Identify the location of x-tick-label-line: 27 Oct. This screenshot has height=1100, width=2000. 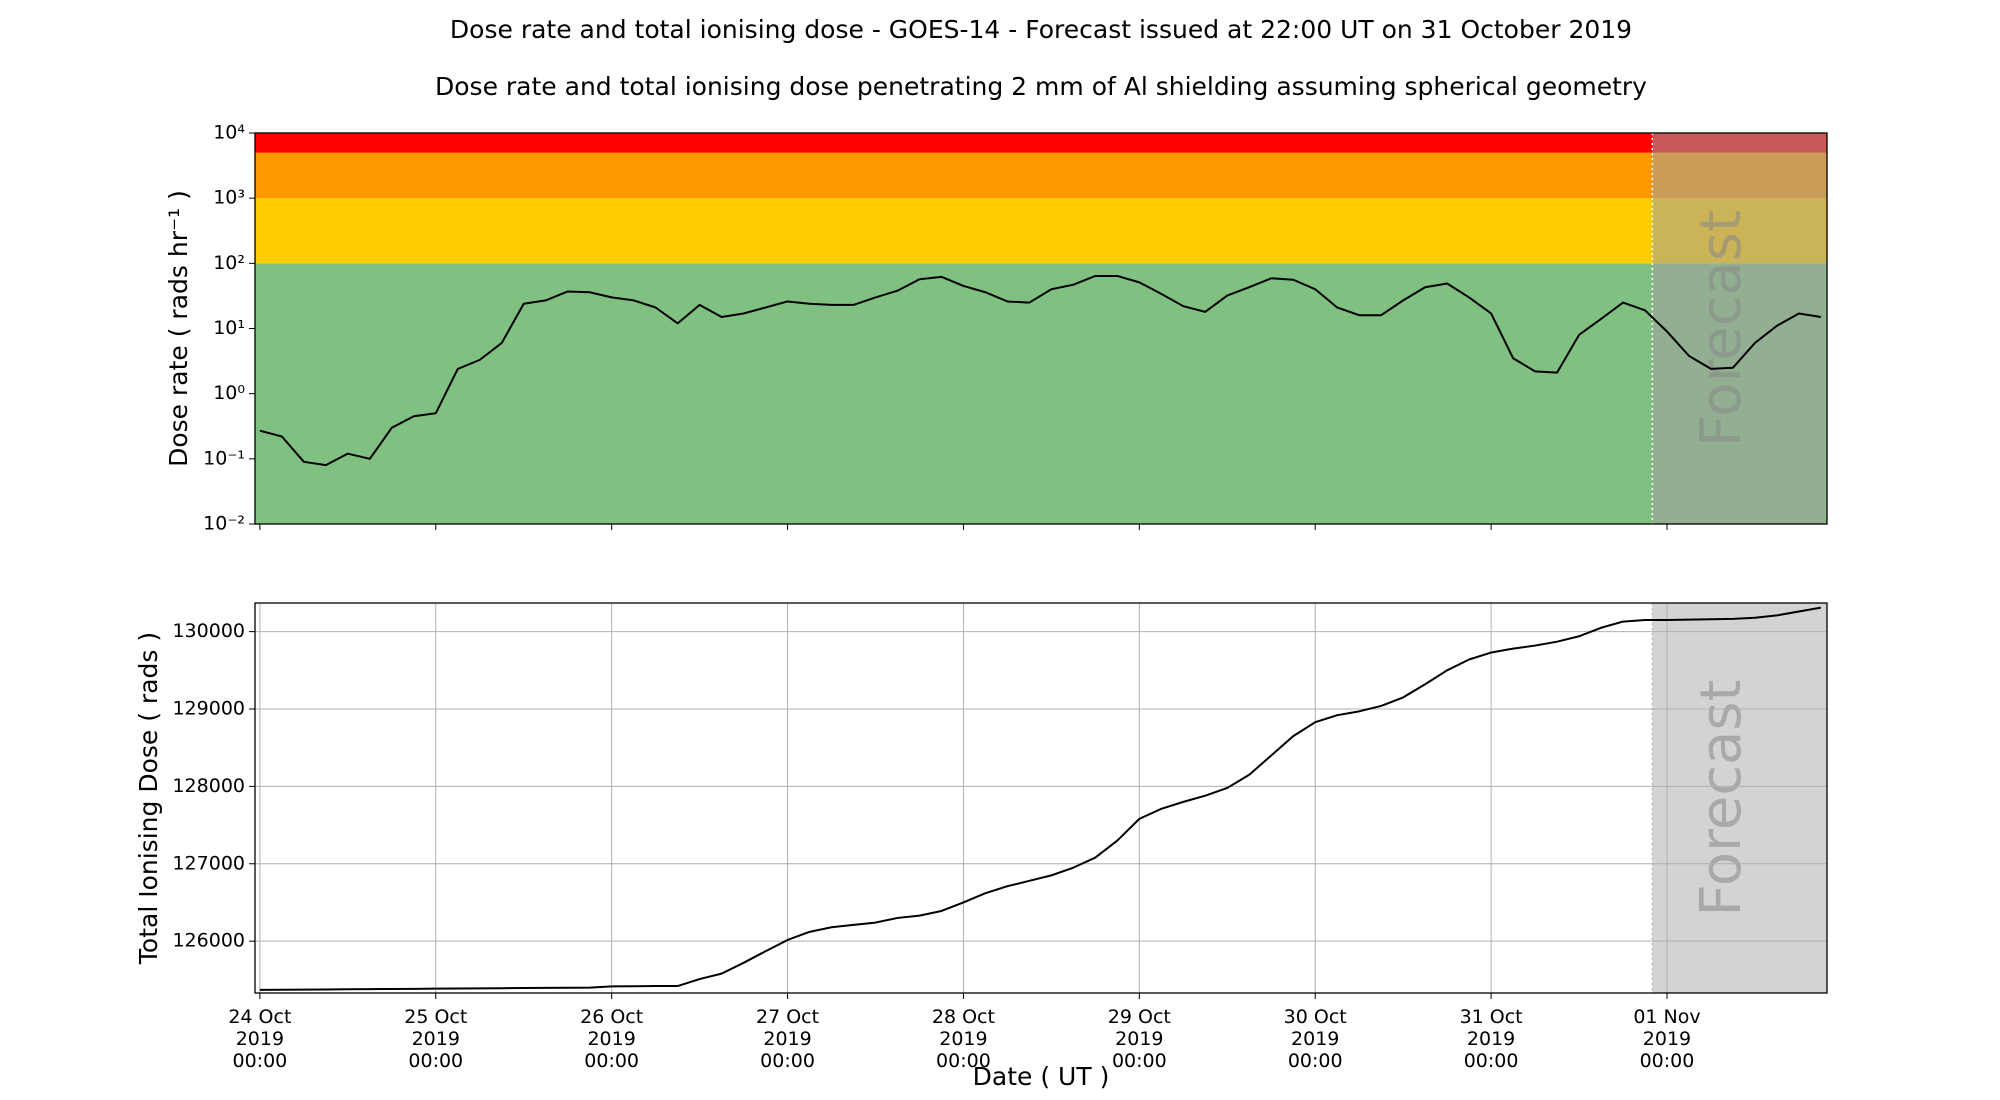
(787, 1017).